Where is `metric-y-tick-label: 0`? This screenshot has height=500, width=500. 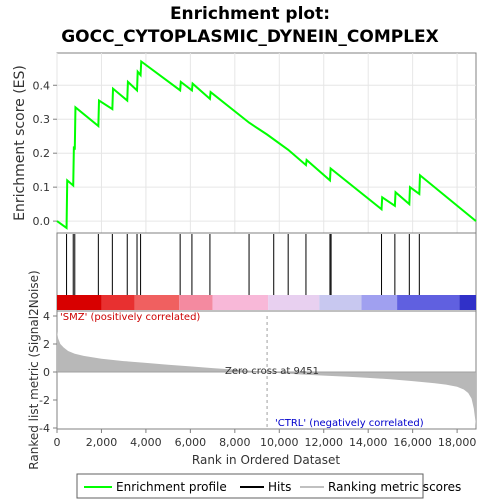 metric-y-tick-label: 0 is located at coordinates (46, 372).